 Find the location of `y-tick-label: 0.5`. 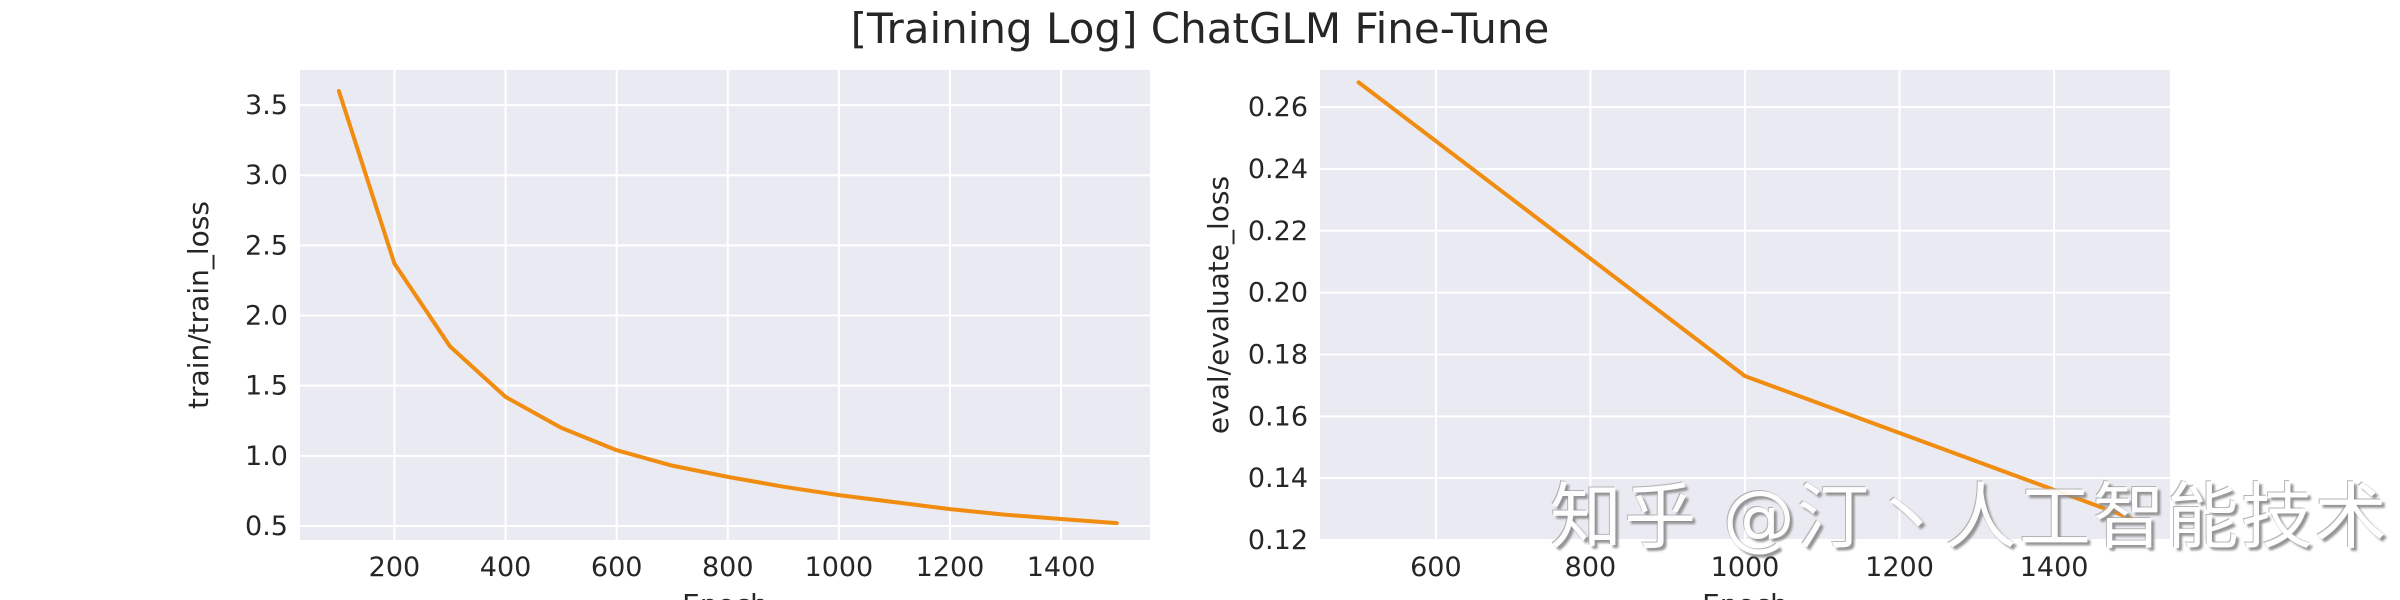

y-tick-label: 0.5 is located at coordinates (266, 526).